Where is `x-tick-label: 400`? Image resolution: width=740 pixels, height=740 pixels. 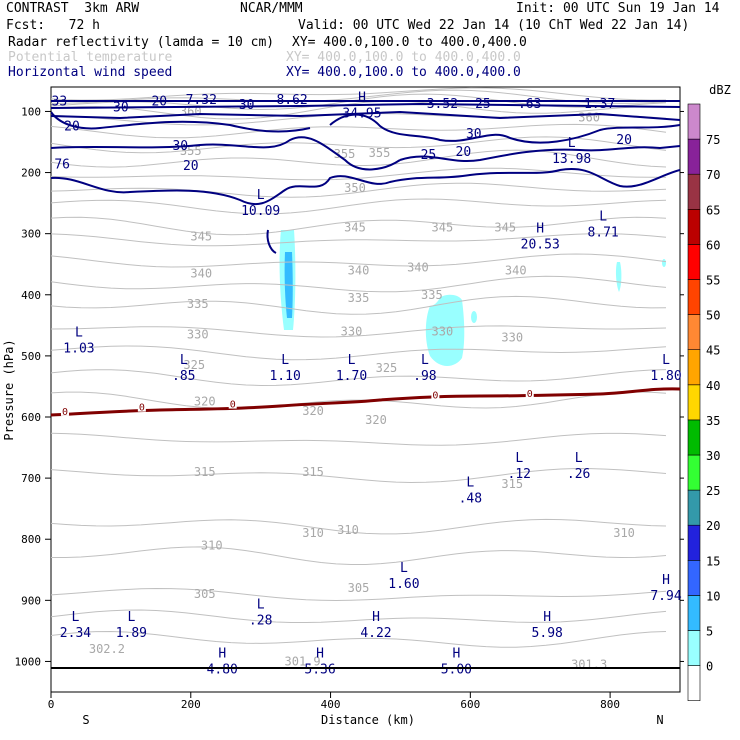 x-tick-label: 400 is located at coordinates (331, 704).